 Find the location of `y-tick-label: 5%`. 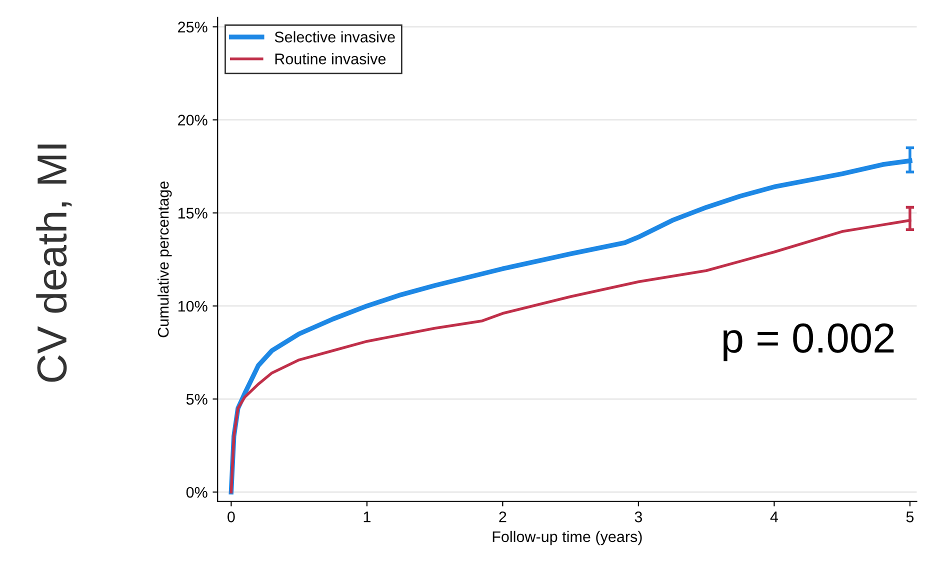

y-tick-label: 5% is located at coordinates (197, 399).